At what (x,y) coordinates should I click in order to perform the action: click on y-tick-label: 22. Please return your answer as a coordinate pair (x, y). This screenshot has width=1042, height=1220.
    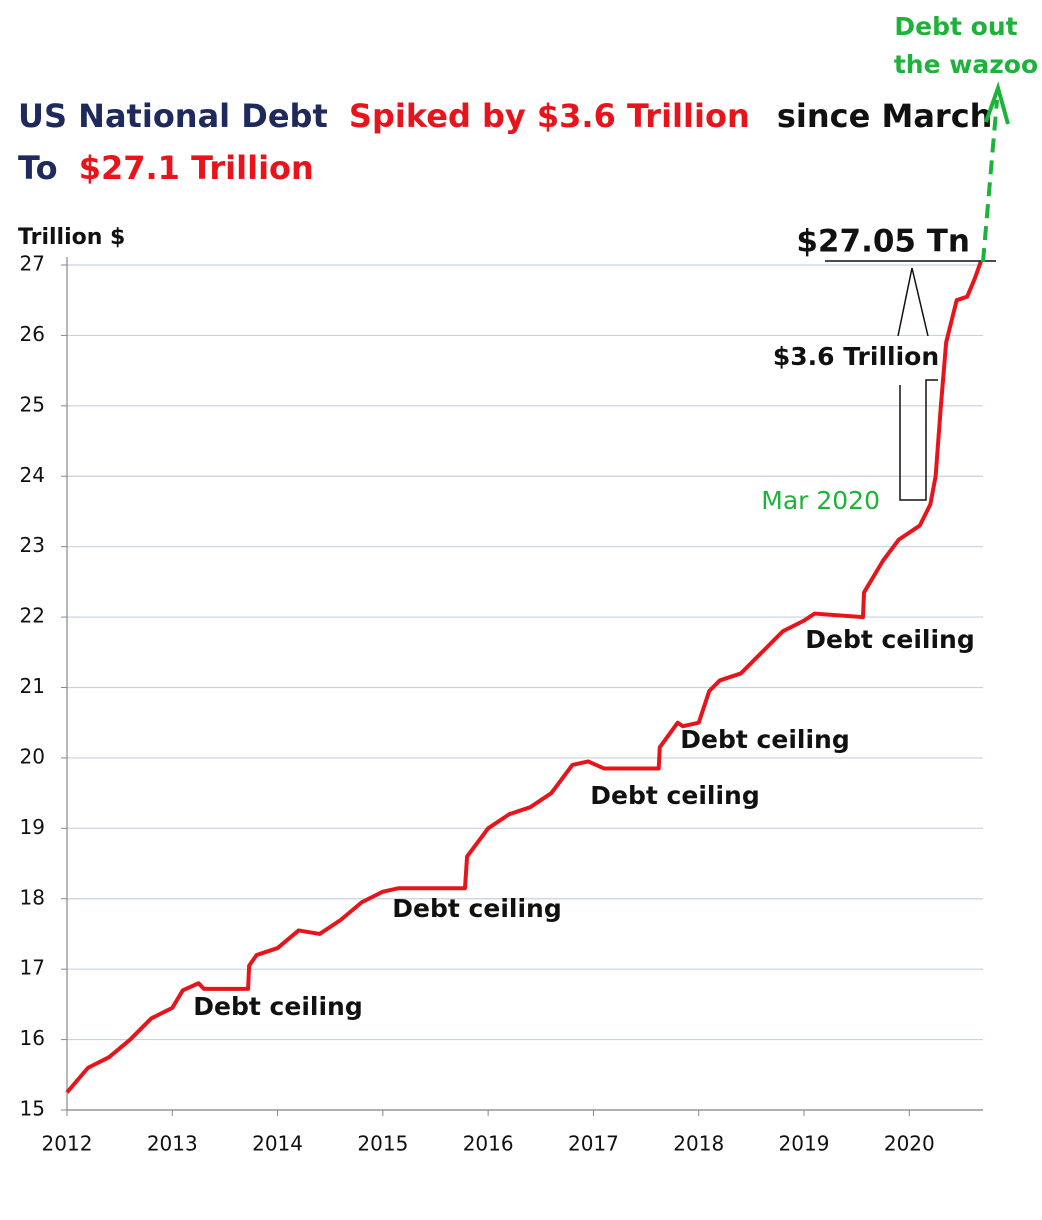
    Looking at the image, I should click on (32, 616).